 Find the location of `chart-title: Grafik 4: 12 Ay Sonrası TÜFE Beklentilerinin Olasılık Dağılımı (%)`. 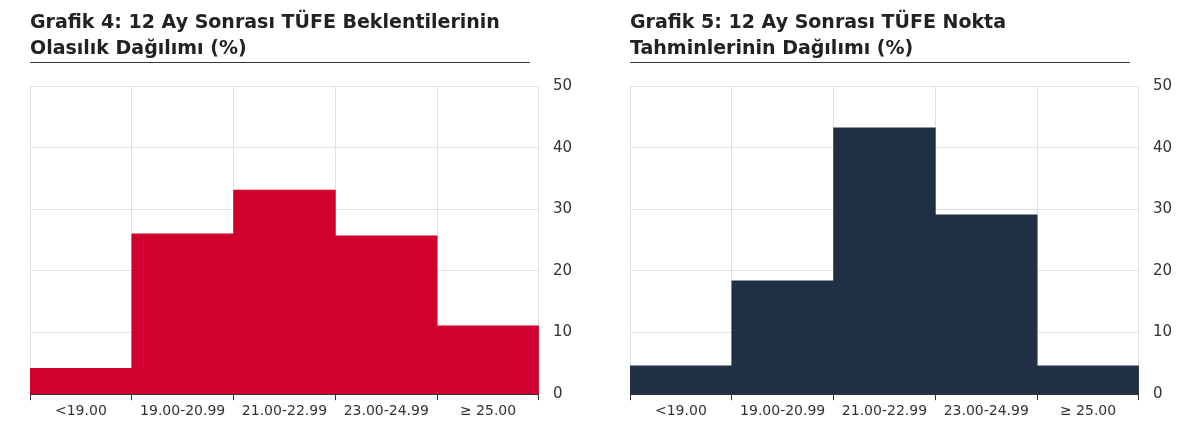

chart-title: Grafik 4: 12 Ay Sonrası TÜFE Beklentilerinin Olasılık Dağılımı (%) is located at coordinates (280, 35).